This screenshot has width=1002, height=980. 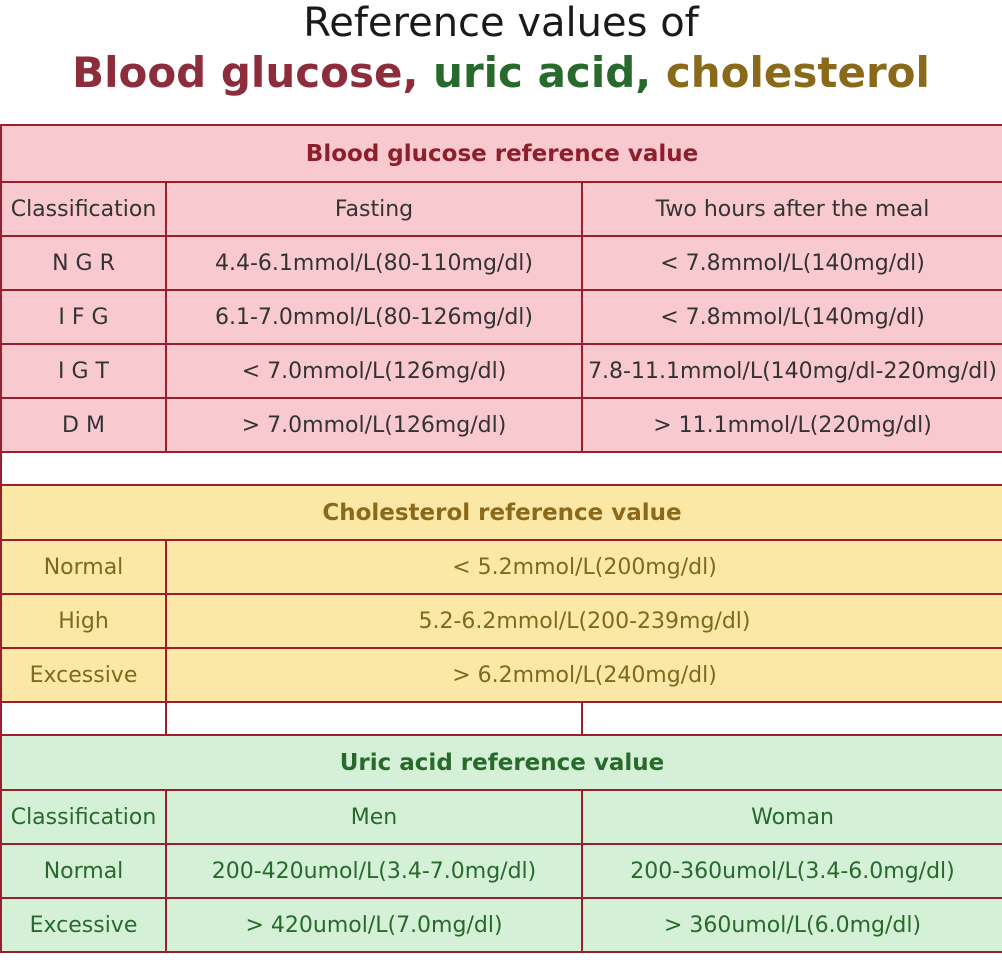 I want to click on table-row: High 5.2-6.2mmol/L(200-239mg/dl), so click(x=501, y=621).